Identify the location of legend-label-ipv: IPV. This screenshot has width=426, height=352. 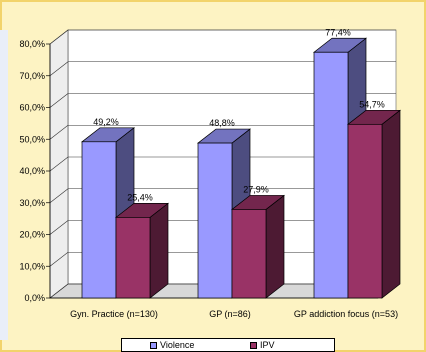
(267, 345).